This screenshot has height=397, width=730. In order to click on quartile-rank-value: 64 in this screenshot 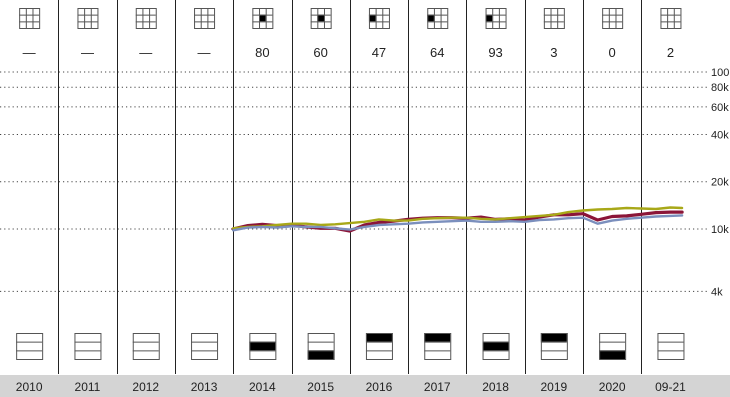, I will do `click(437, 52)`.